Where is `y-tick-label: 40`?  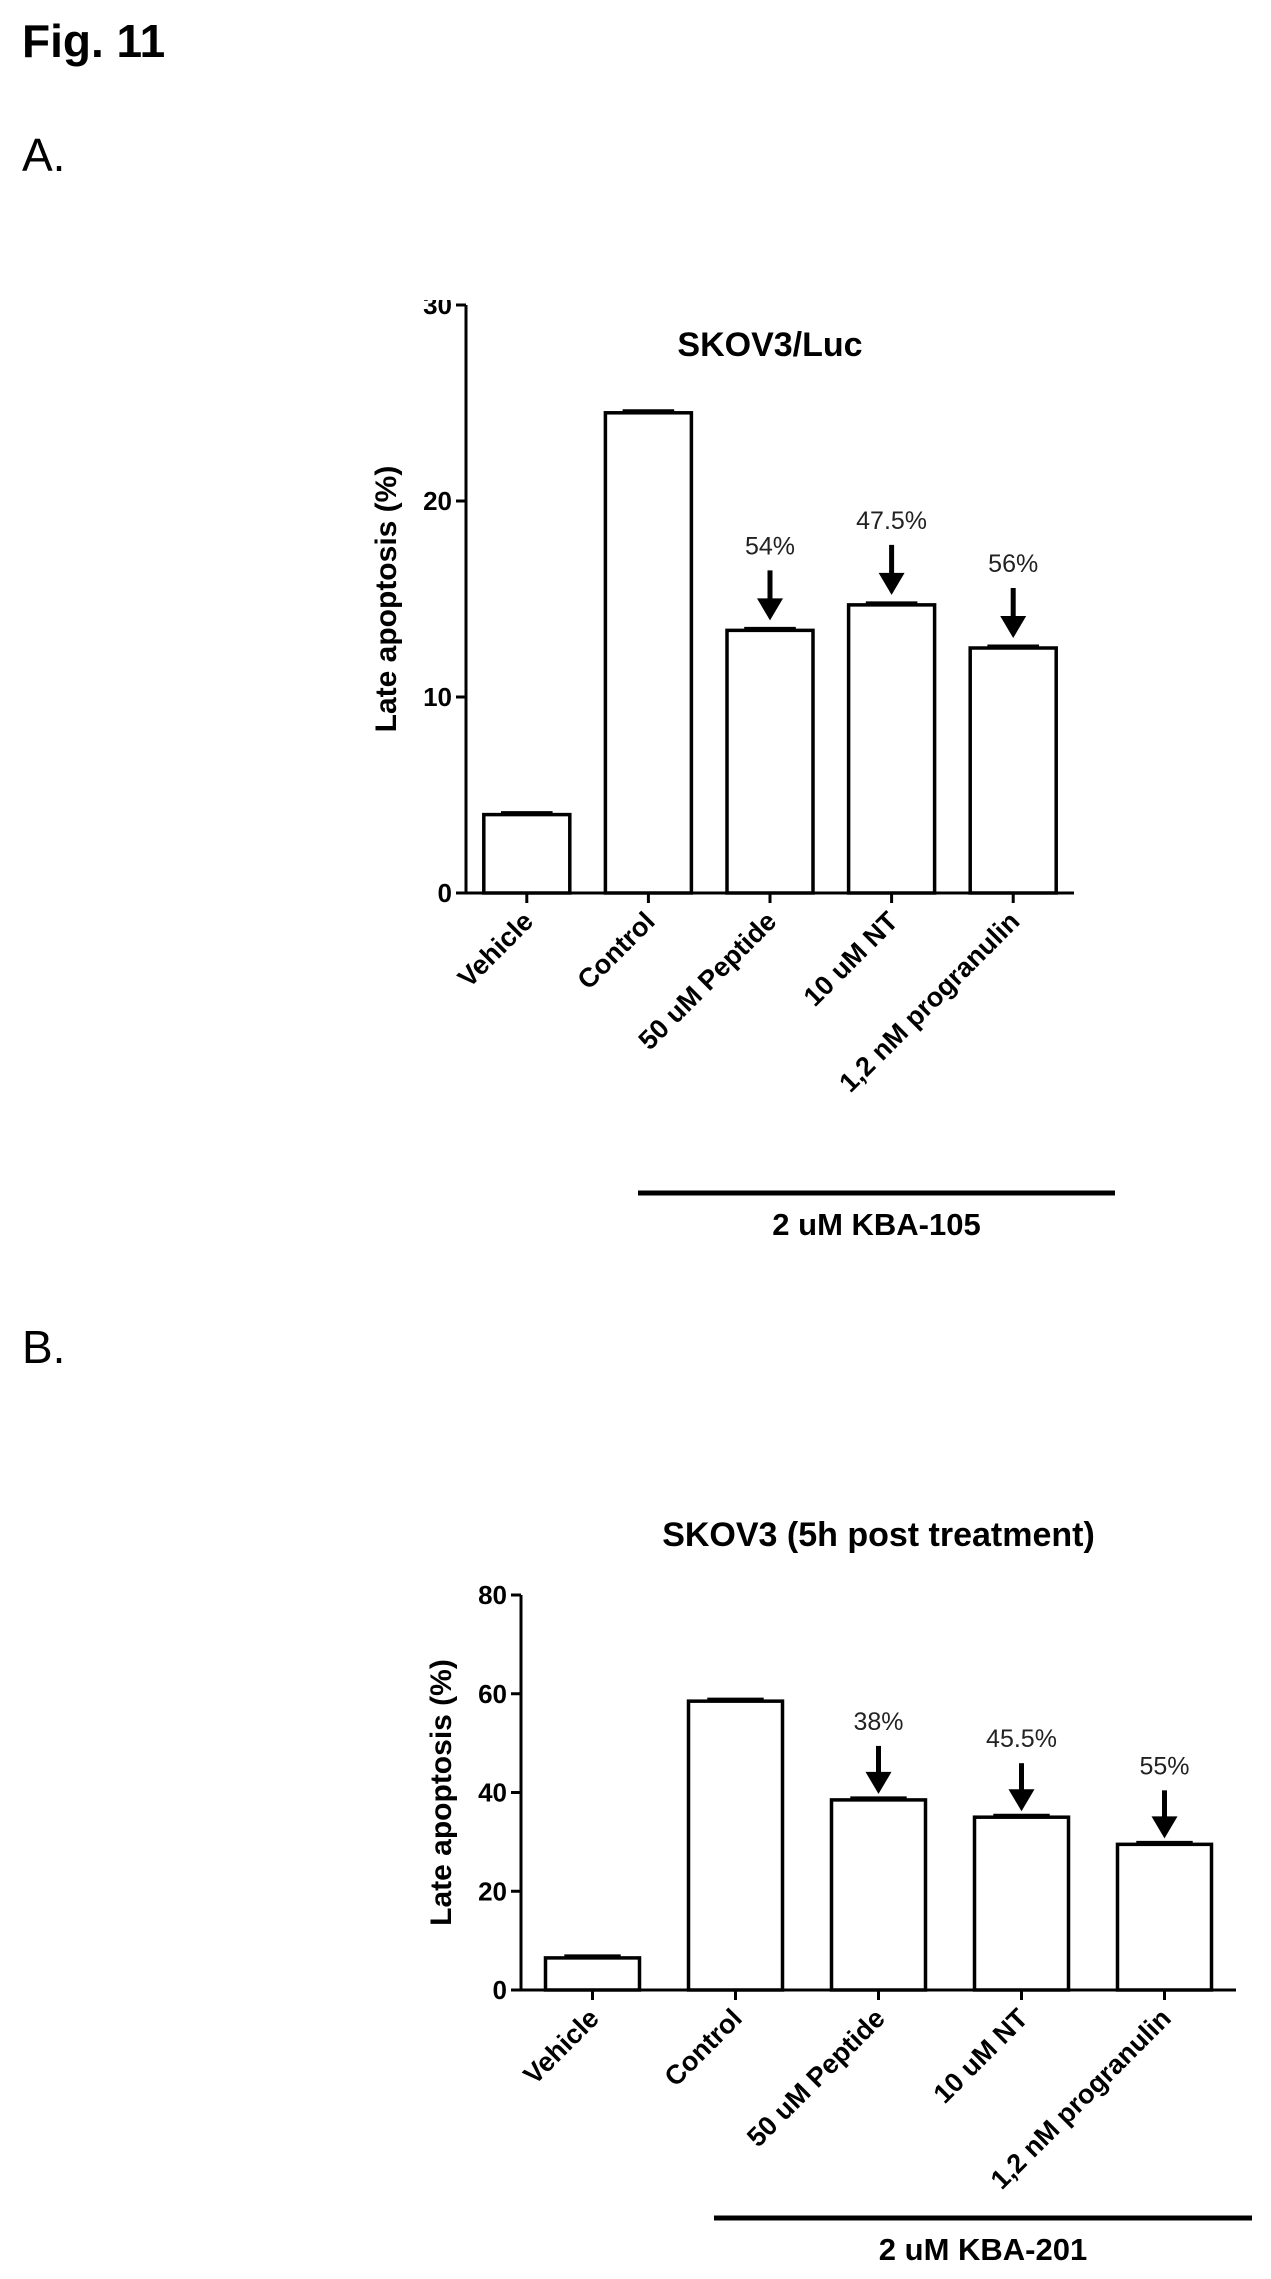
y-tick-label: 40 is located at coordinates (492, 1793).